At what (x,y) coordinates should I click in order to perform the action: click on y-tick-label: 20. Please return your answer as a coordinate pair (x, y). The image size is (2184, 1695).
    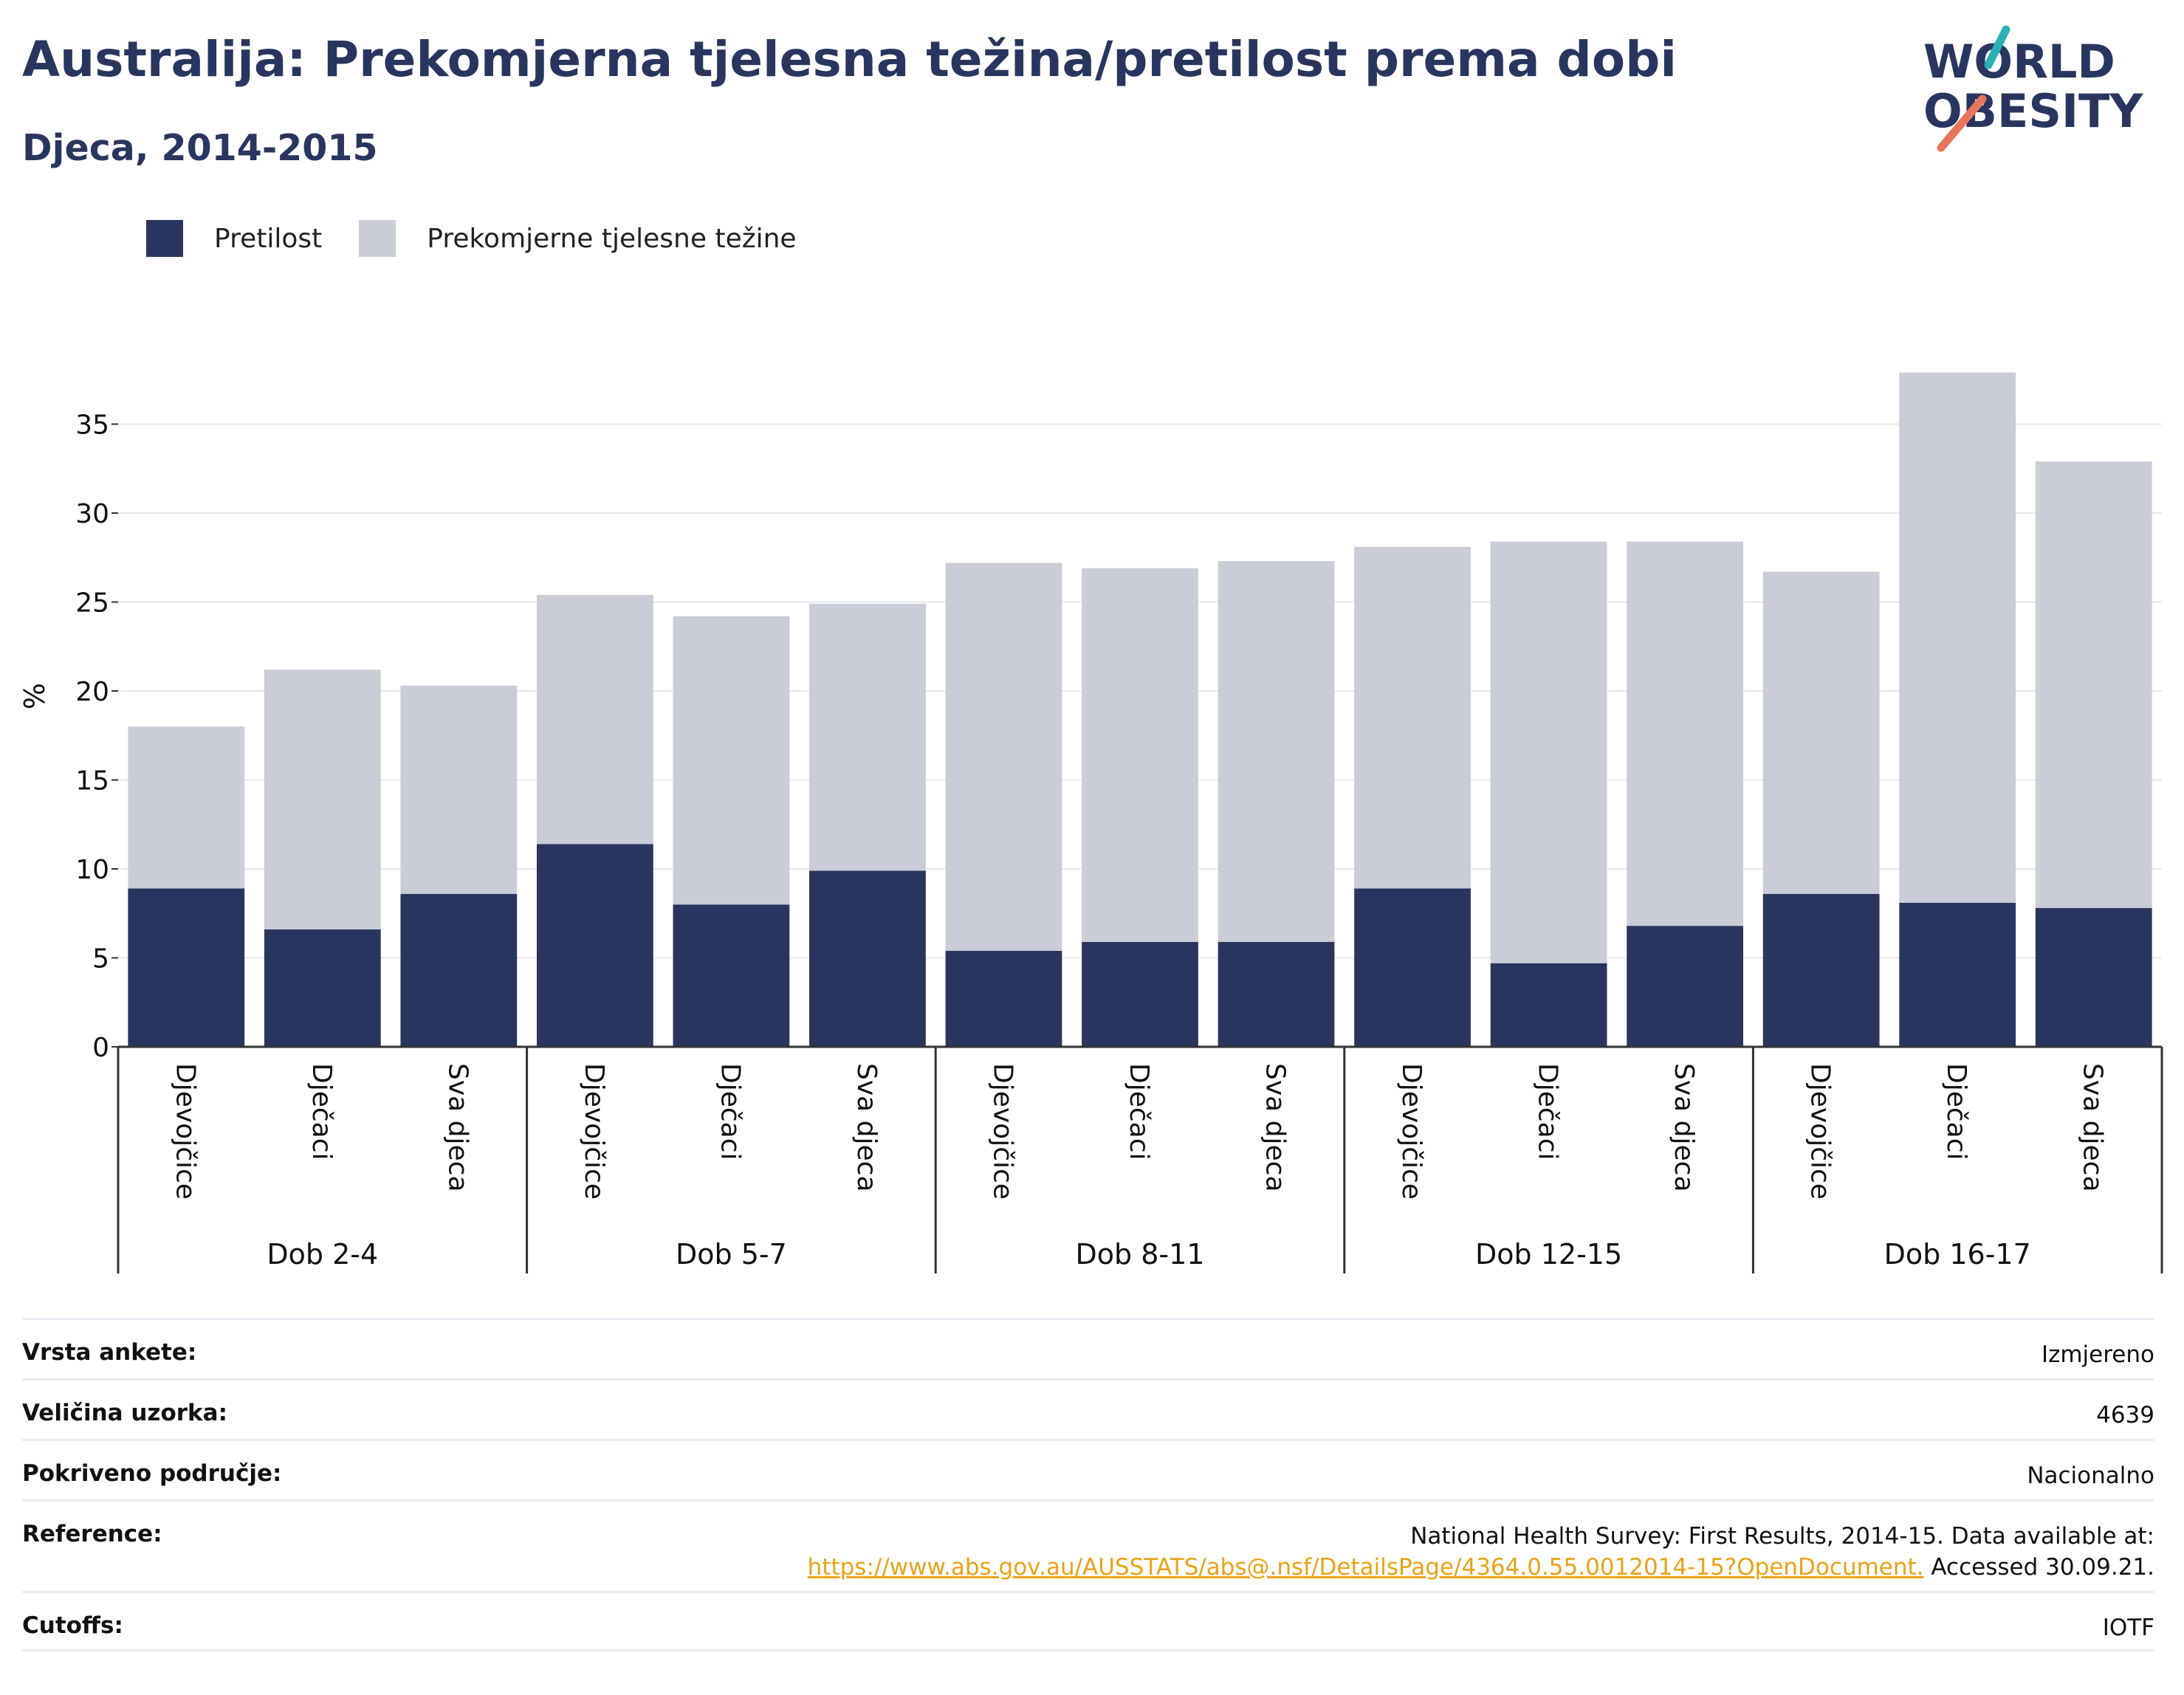
    Looking at the image, I should click on (92, 692).